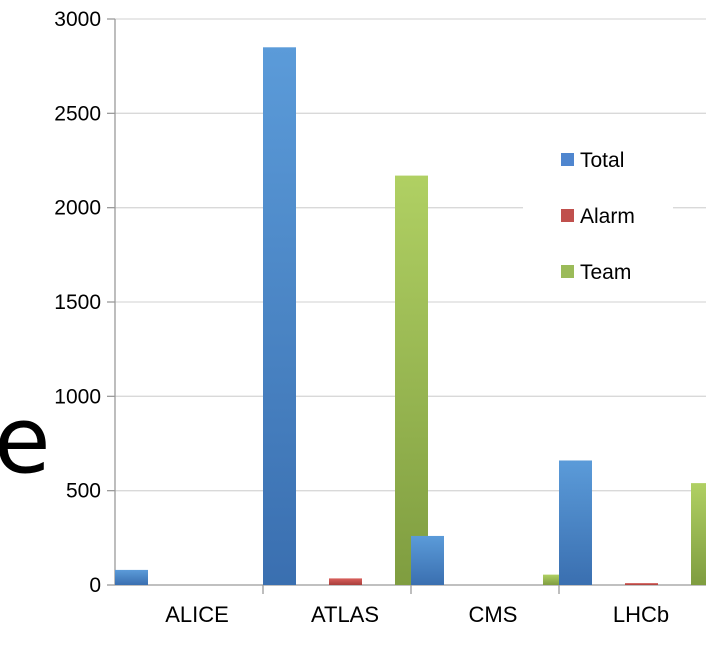 The width and height of the screenshot is (706, 657). Describe the element at coordinates (417, 614) in the screenshot. I see `x-tick-labels: ALICE ATLAS CMS LHCb` at that location.